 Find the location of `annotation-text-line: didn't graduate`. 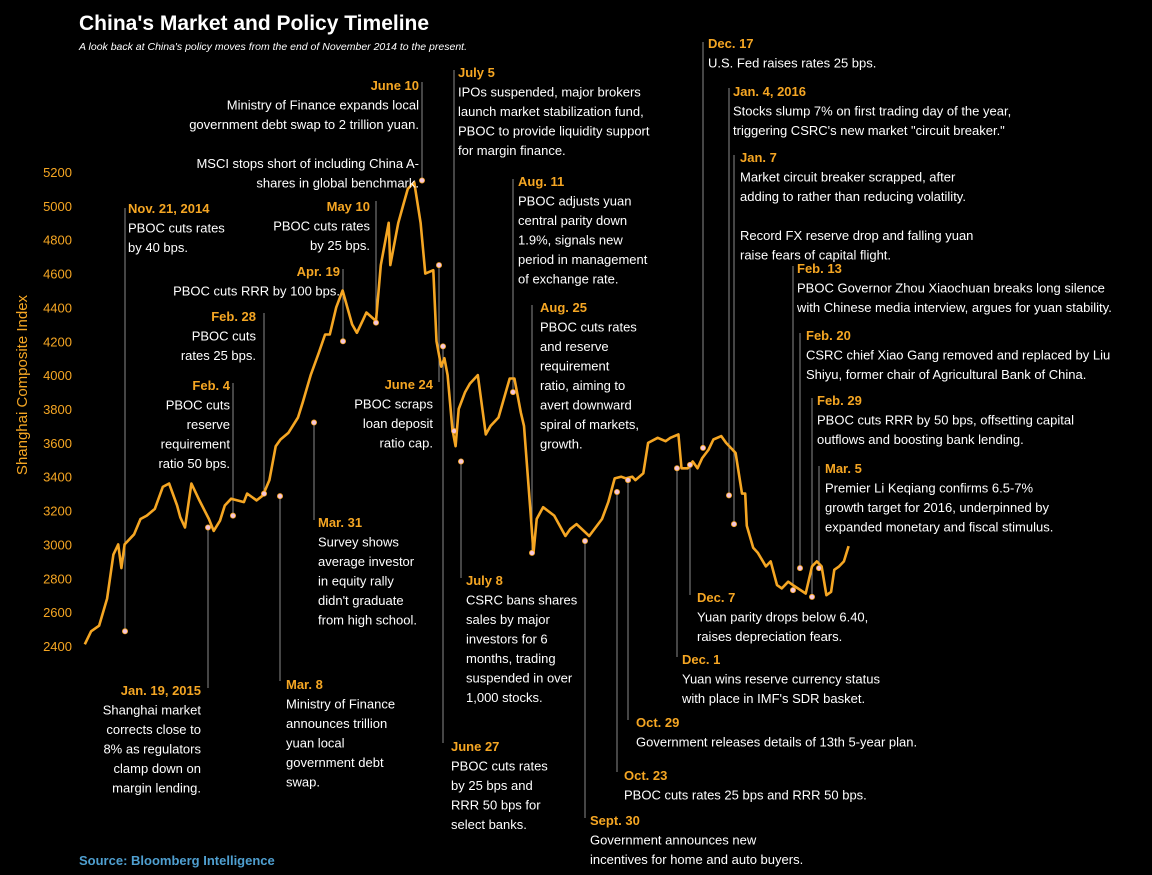

annotation-text-line: didn't graduate is located at coordinates (361, 600).